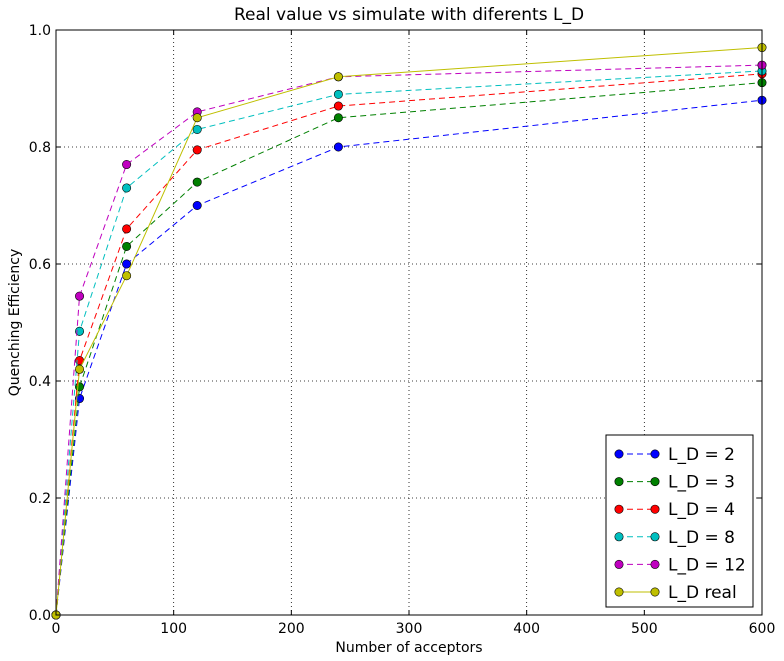 This screenshot has width=784, height=661. Describe the element at coordinates (40, 148) in the screenshot. I see `y-tick-label: 0.8` at that location.